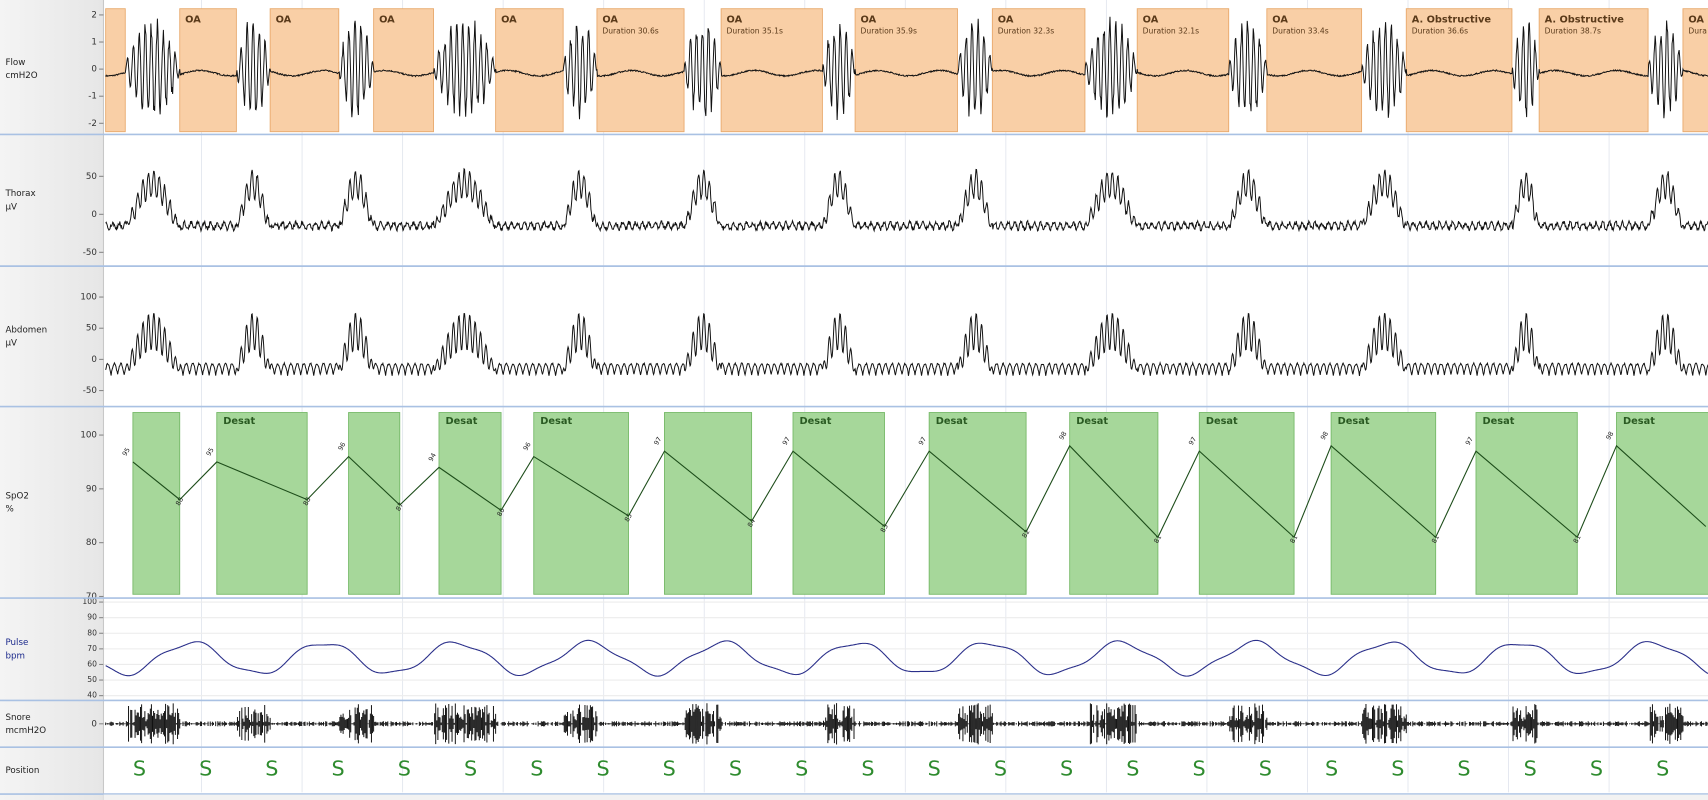  I want to click on spo2-value: 86, so click(500, 512).